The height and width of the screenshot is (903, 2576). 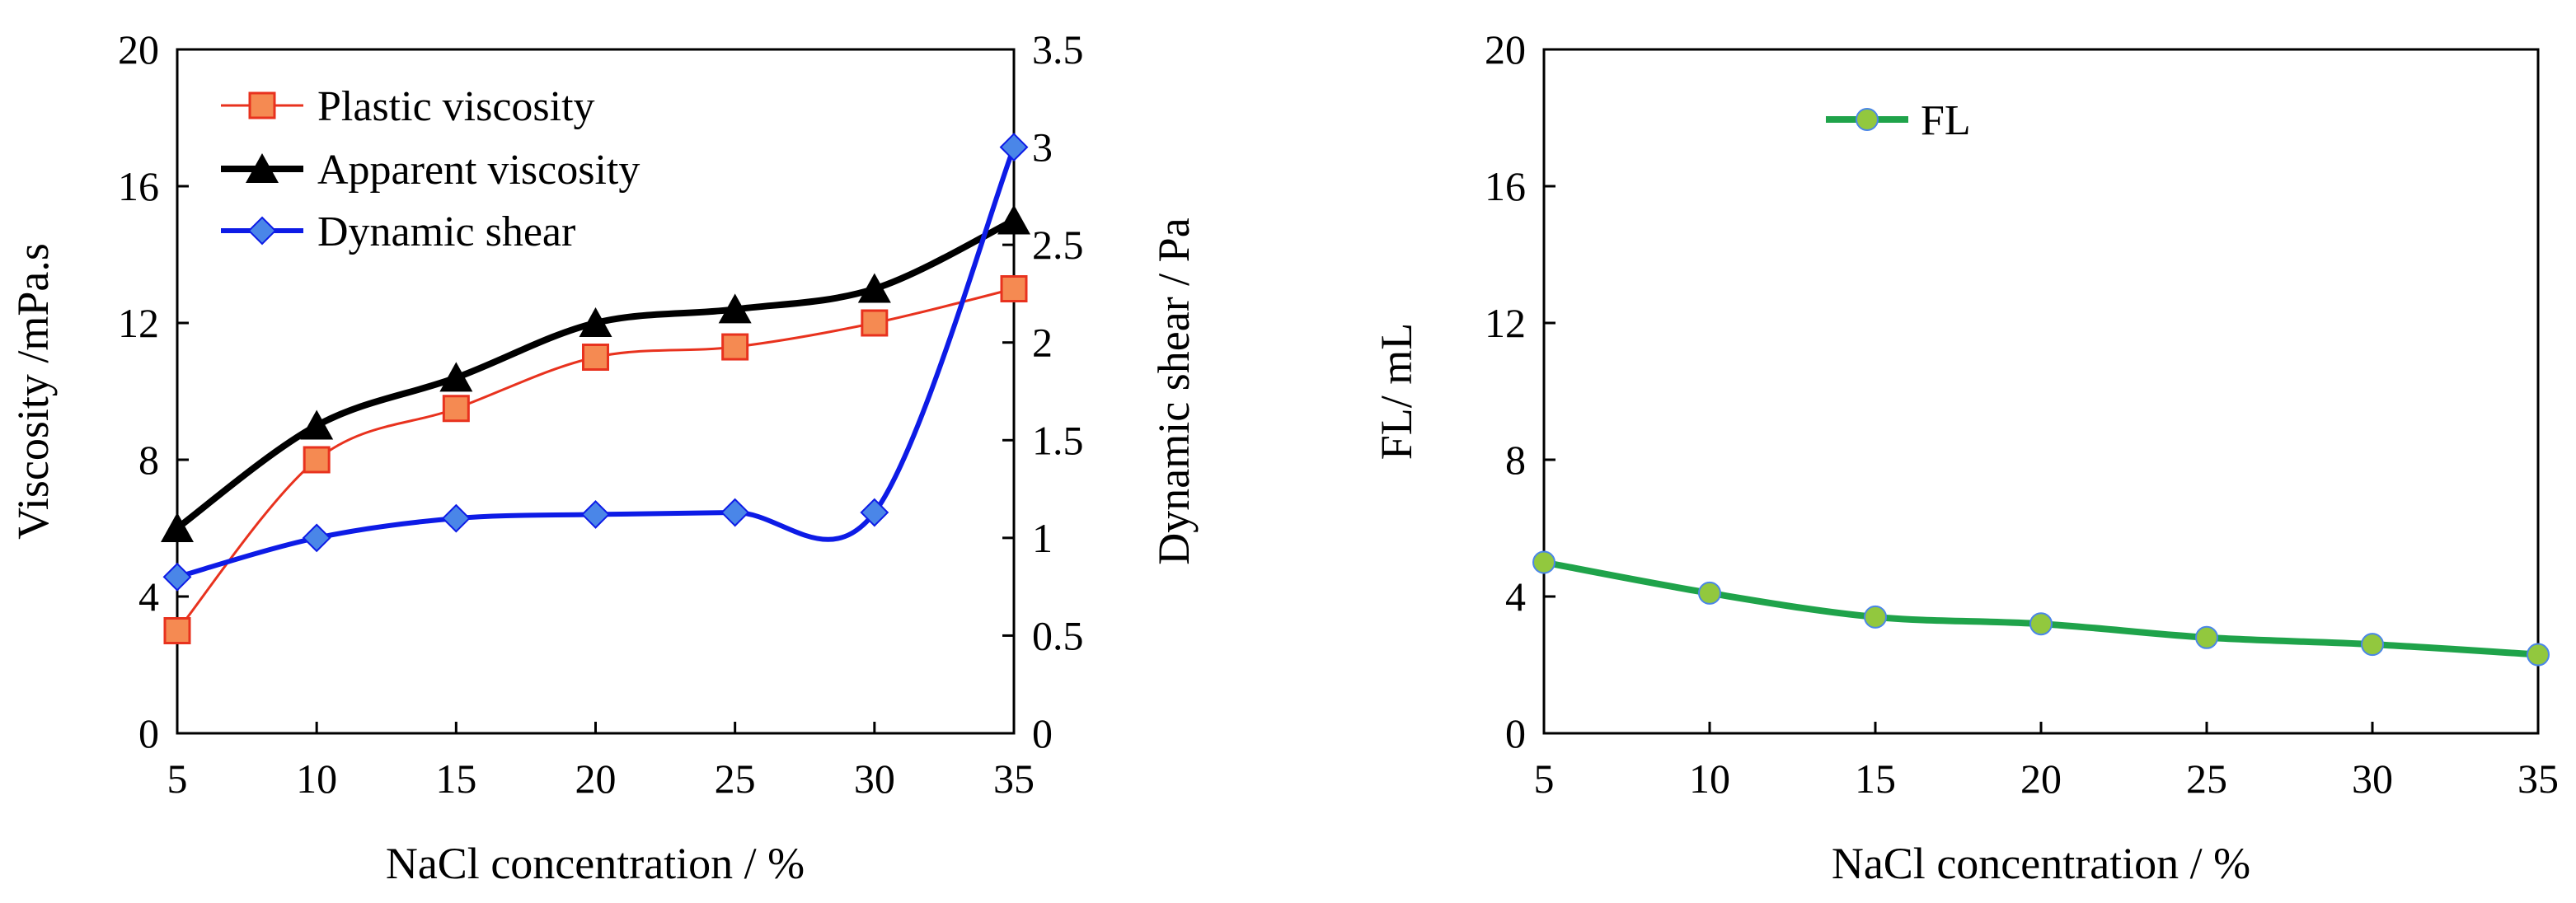 I want to click on legend-label: Apparent viscosity, so click(x=479, y=170).